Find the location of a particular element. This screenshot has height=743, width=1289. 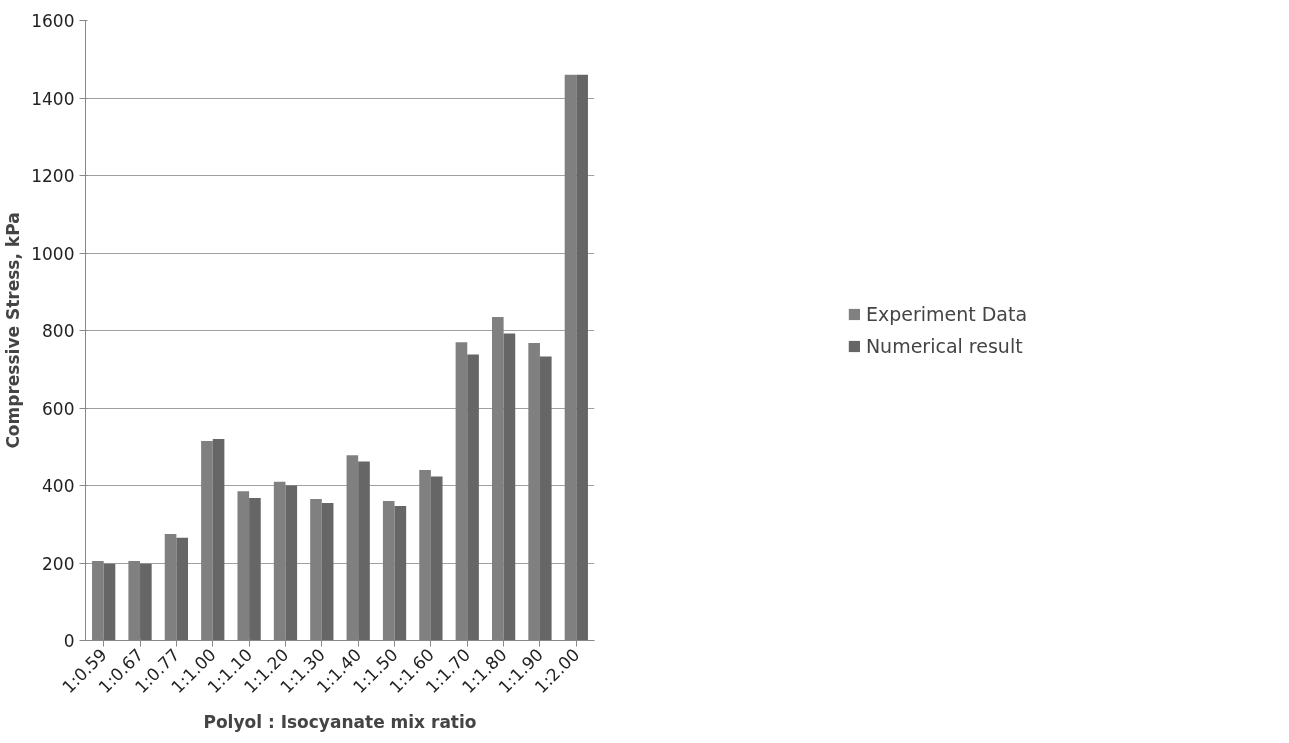

y-tick-label: 600 is located at coordinates (58, 408).